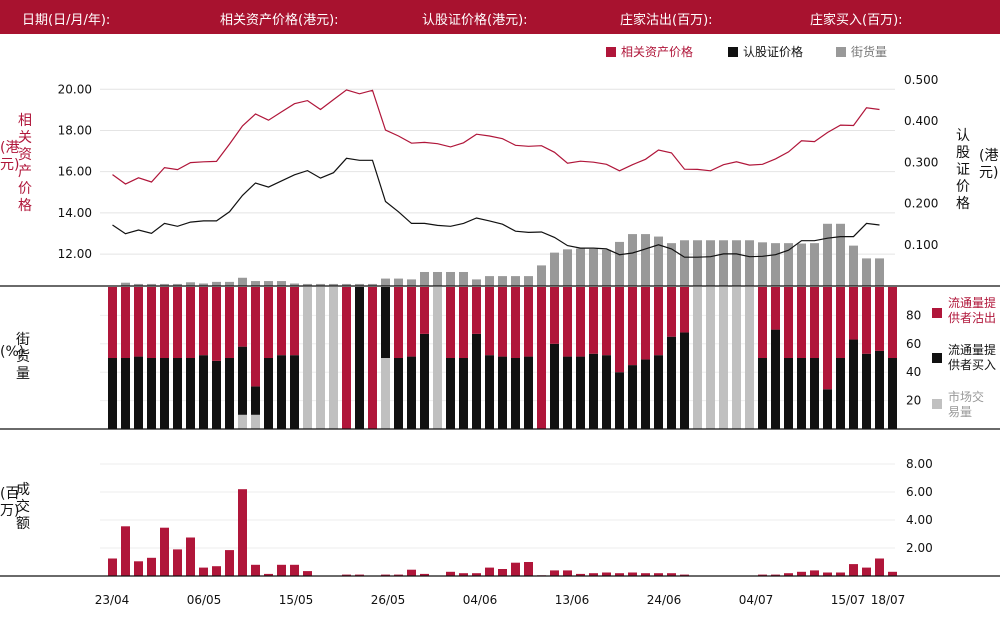 The height and width of the screenshot is (620, 1000). Describe the element at coordinates (919, 492) in the screenshot. I see `bottom-tick-label: 6.00` at that location.